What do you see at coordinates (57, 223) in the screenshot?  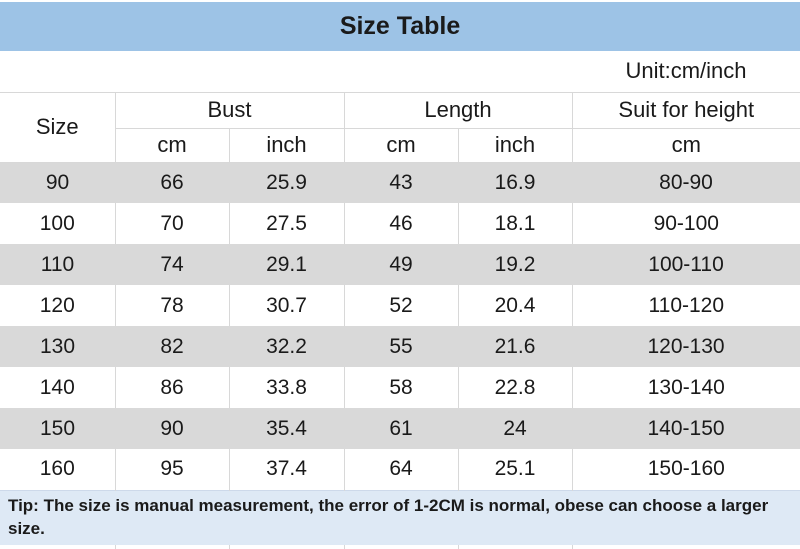 I see `cell-size: 100` at bounding box center [57, 223].